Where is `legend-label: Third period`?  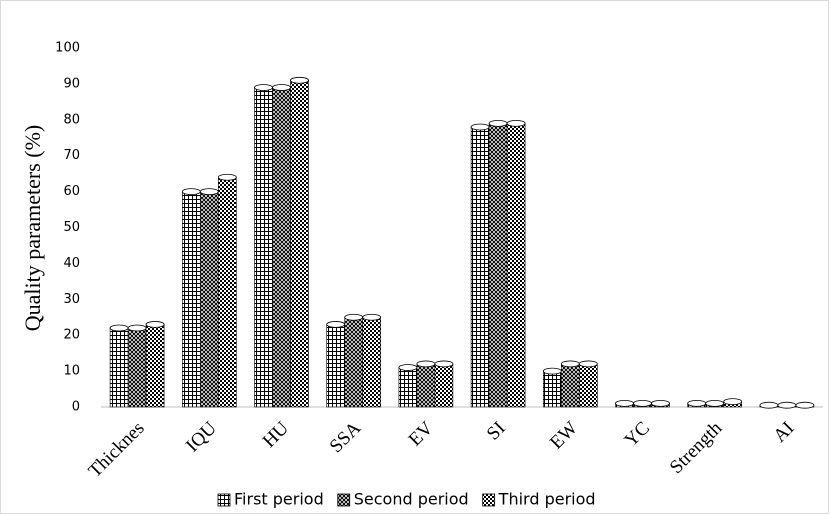 legend-label: Third period is located at coordinates (547, 499).